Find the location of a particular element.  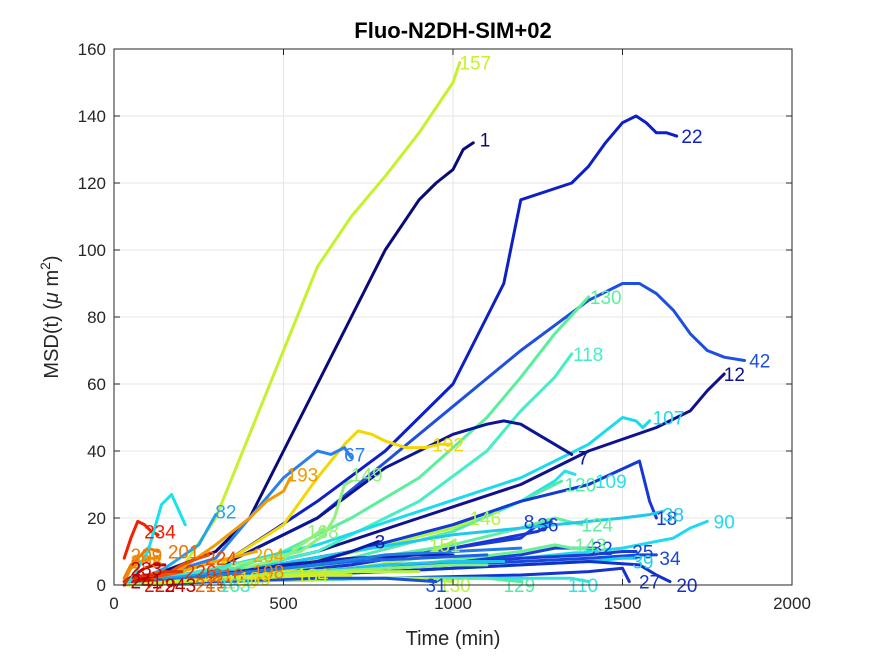

series-label: 124 is located at coordinates (597, 526).